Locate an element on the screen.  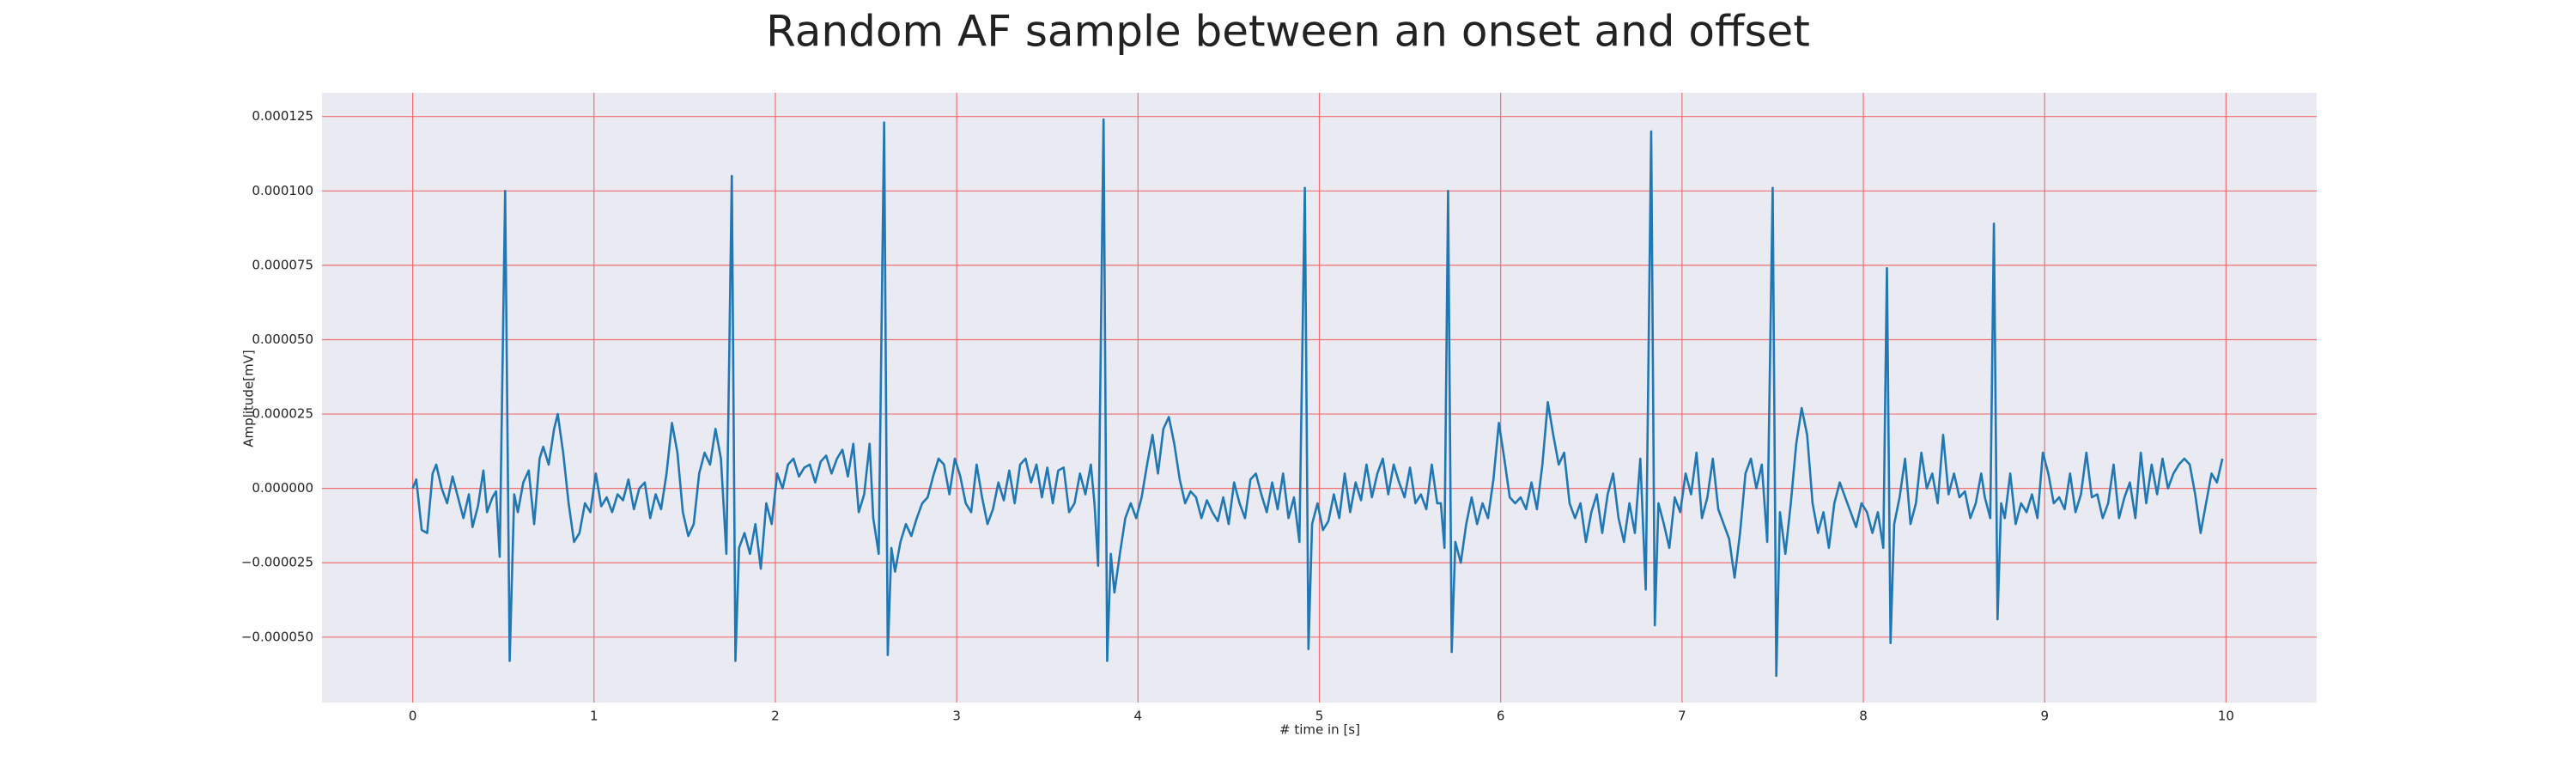
y-tick-label: −0.000050 is located at coordinates (277, 636).